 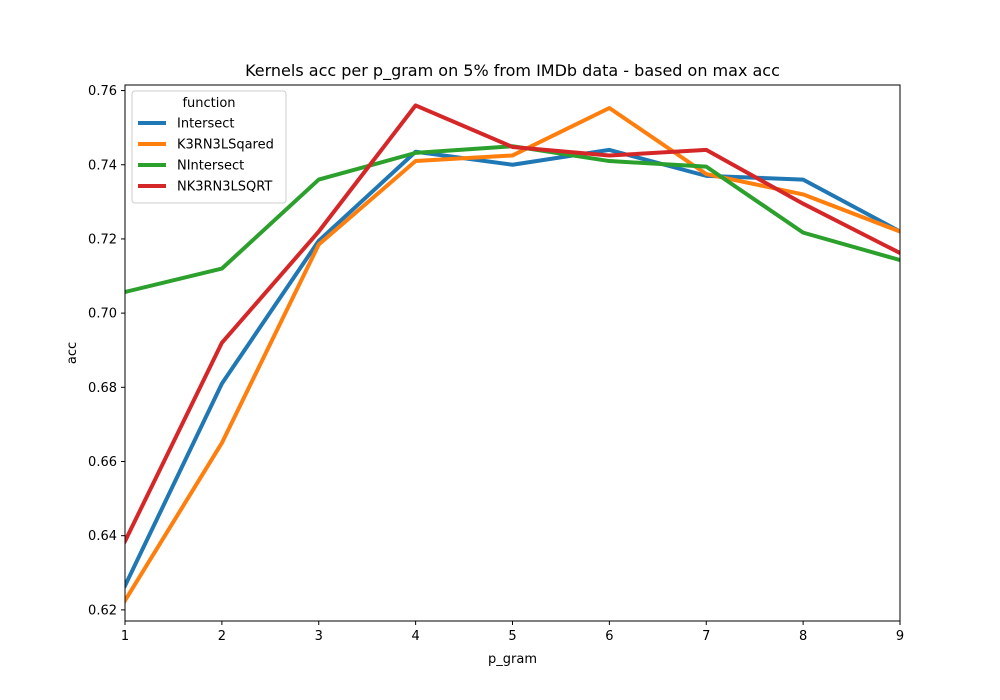 I want to click on x-tick-label: 9, so click(x=900, y=636).